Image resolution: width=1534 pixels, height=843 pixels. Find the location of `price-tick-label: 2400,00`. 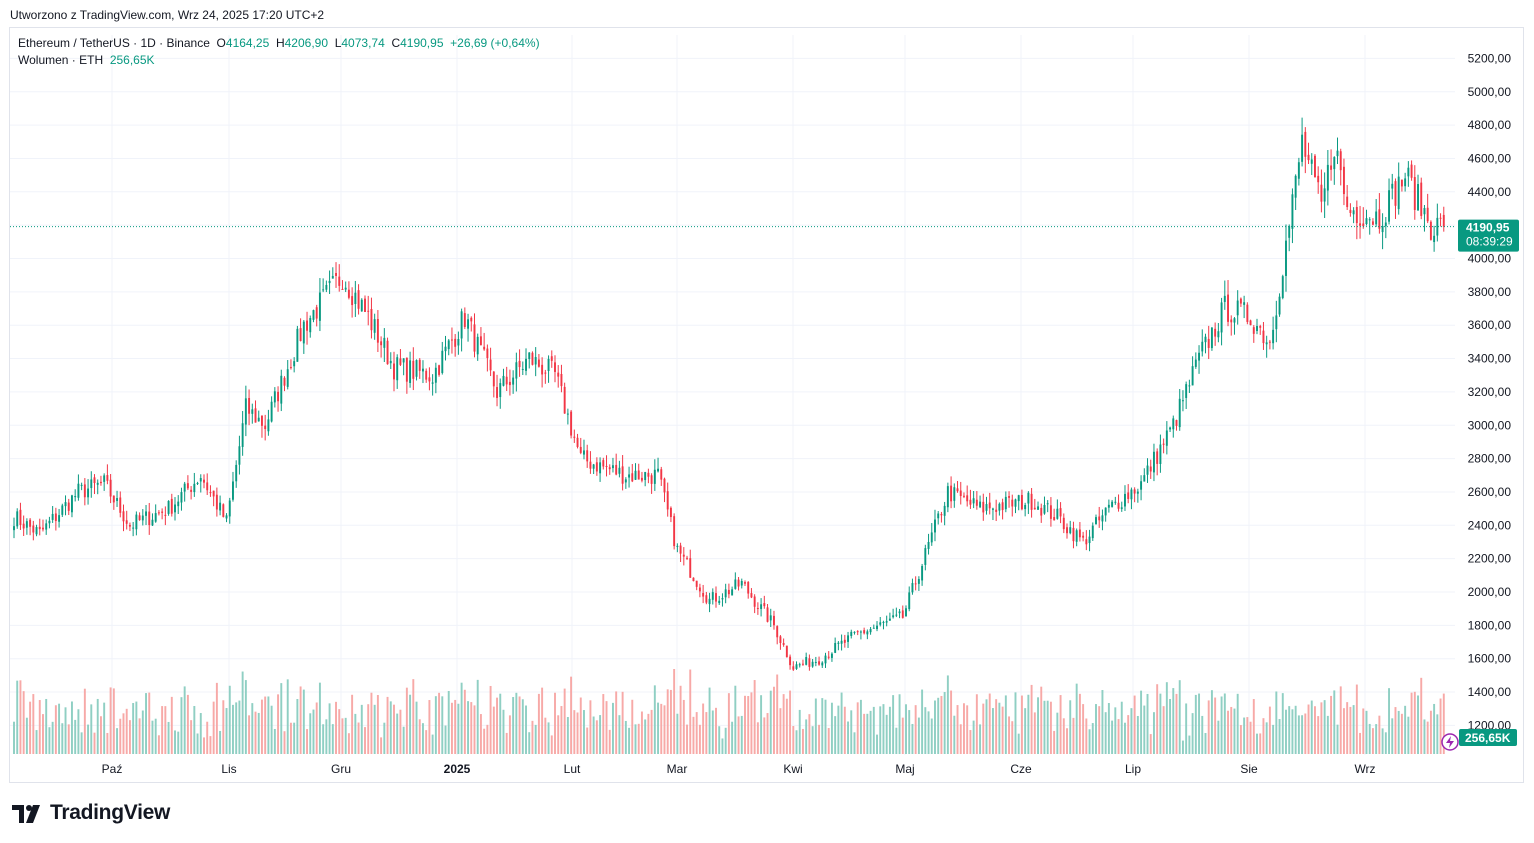

price-tick-label: 2400,00 is located at coordinates (1490, 525).